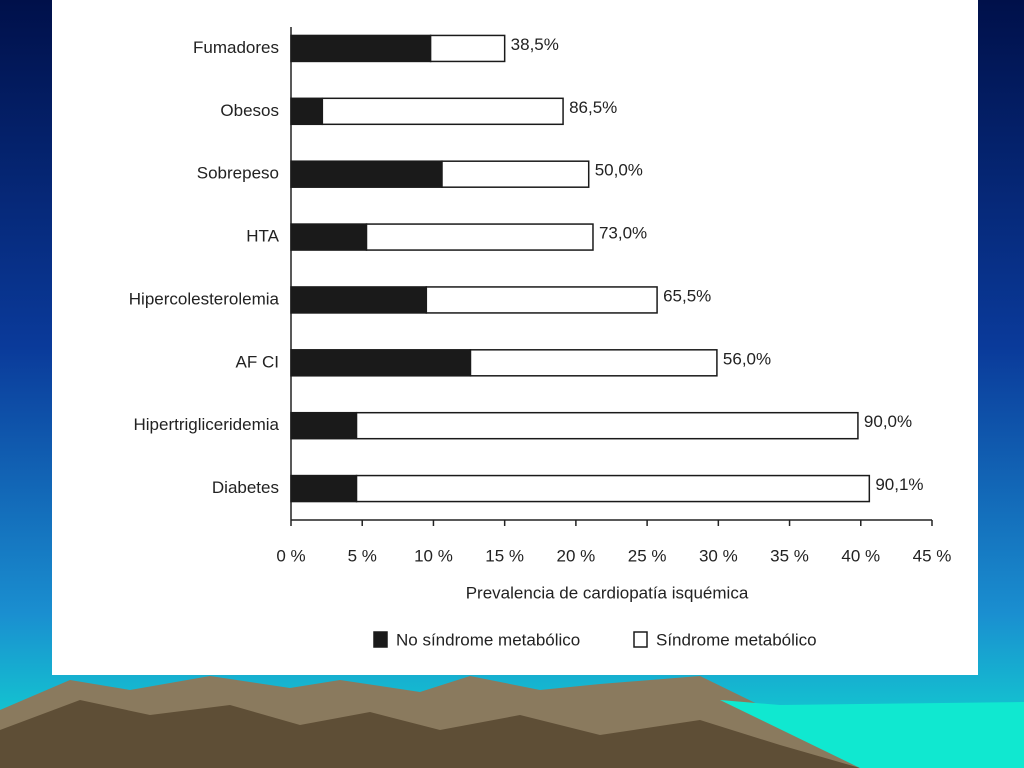 Image resolution: width=1024 pixels, height=768 pixels. What do you see at coordinates (238, 173) in the screenshot?
I see `y-tick-label: Sobrepeso` at bounding box center [238, 173].